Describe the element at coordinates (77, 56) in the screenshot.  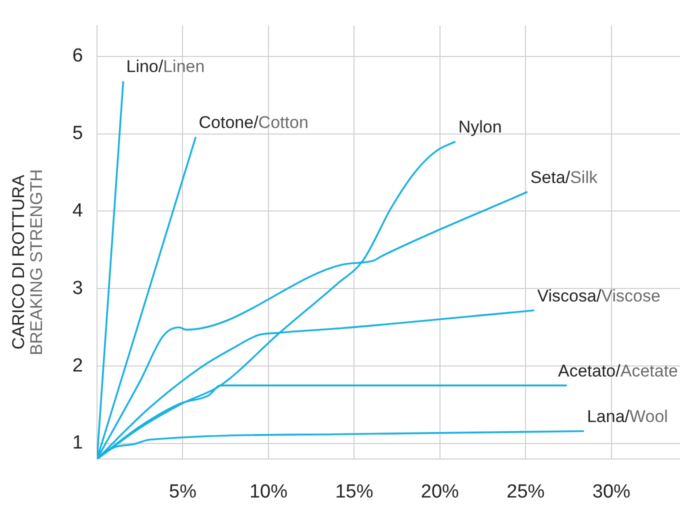
I see `y-tick-label: 6` at that location.